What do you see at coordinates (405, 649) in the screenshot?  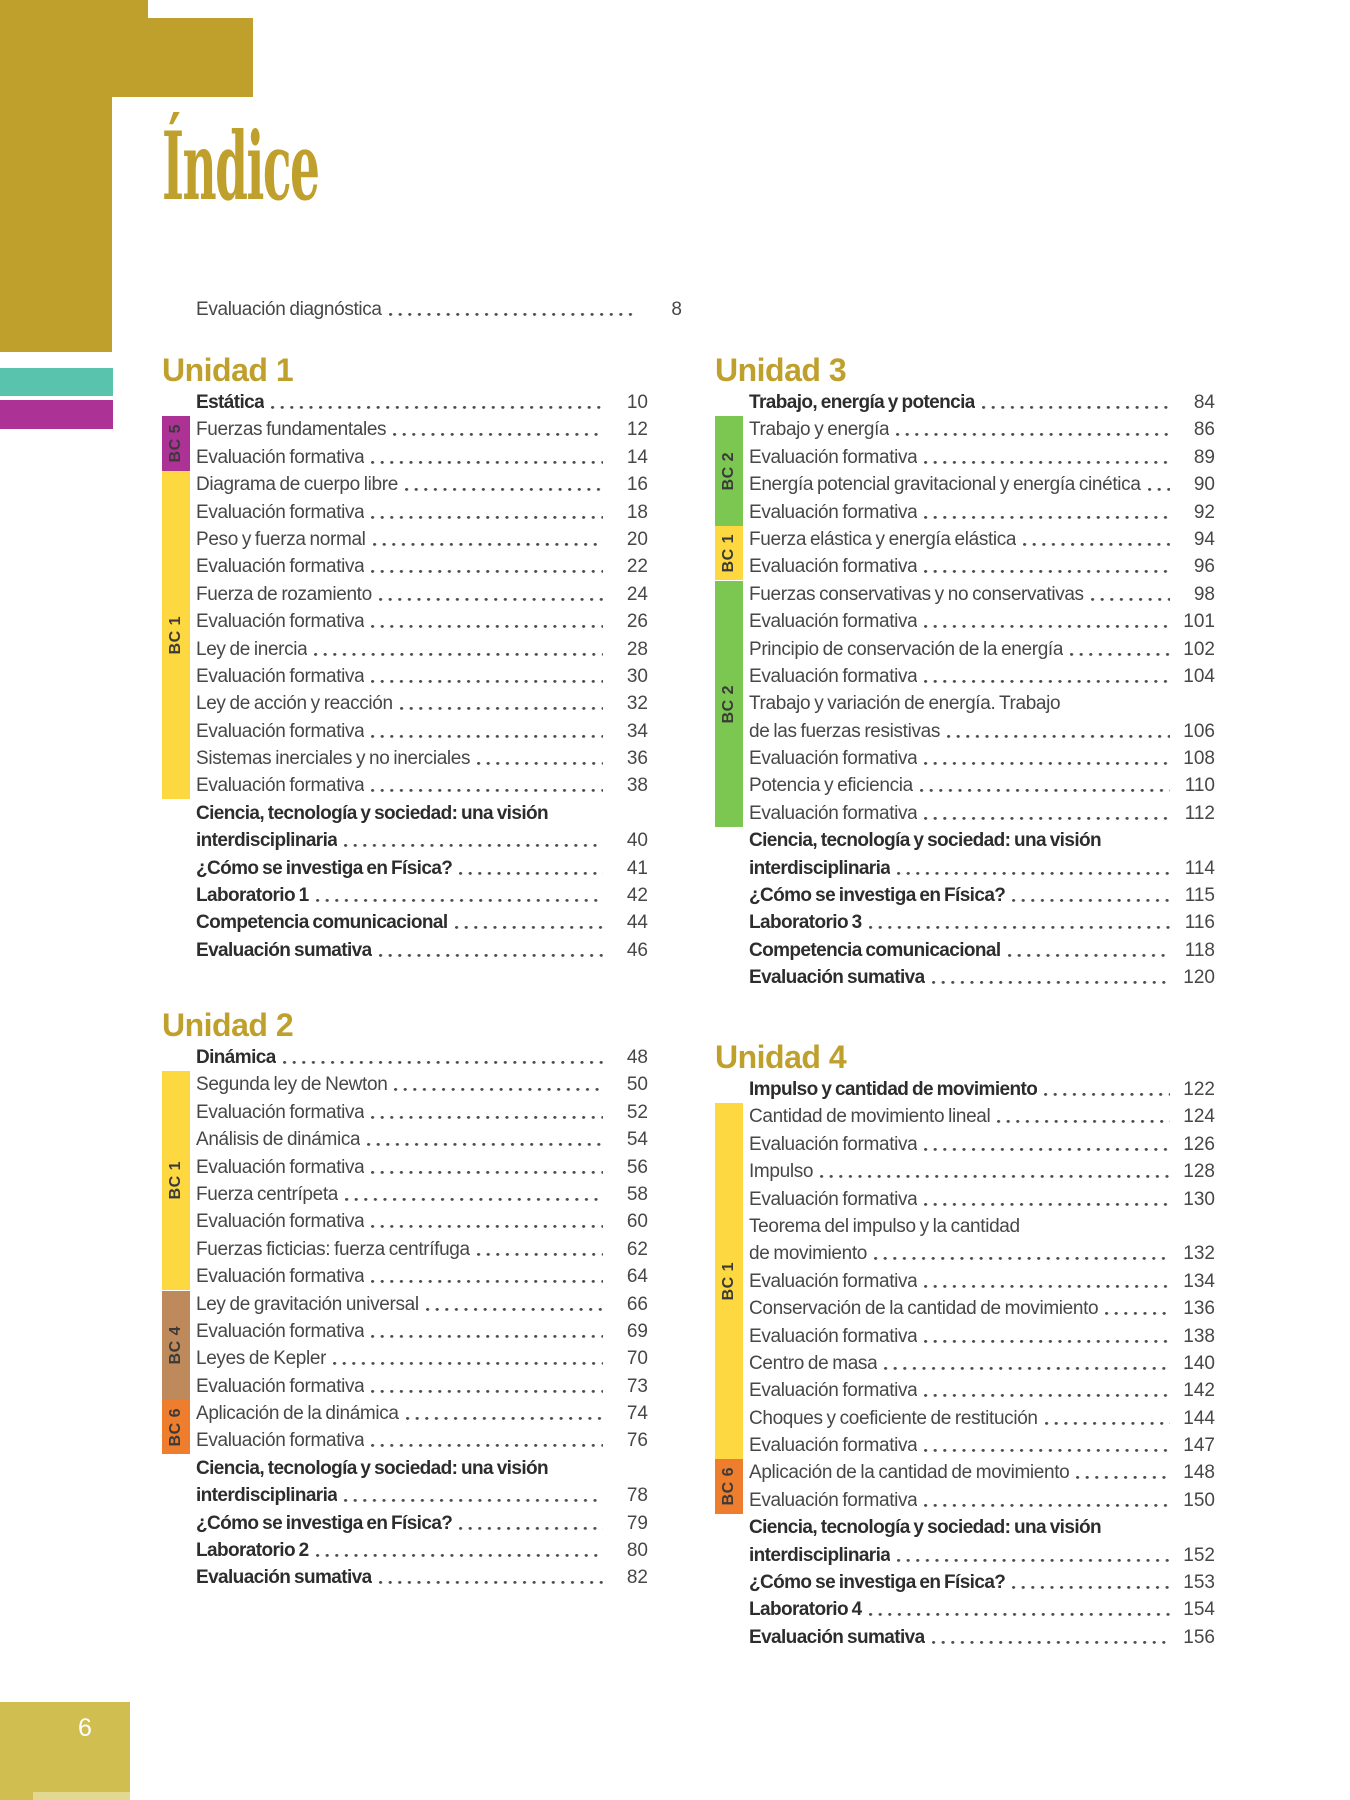 I see `toc-entry: Ley de inercia 28` at bounding box center [405, 649].